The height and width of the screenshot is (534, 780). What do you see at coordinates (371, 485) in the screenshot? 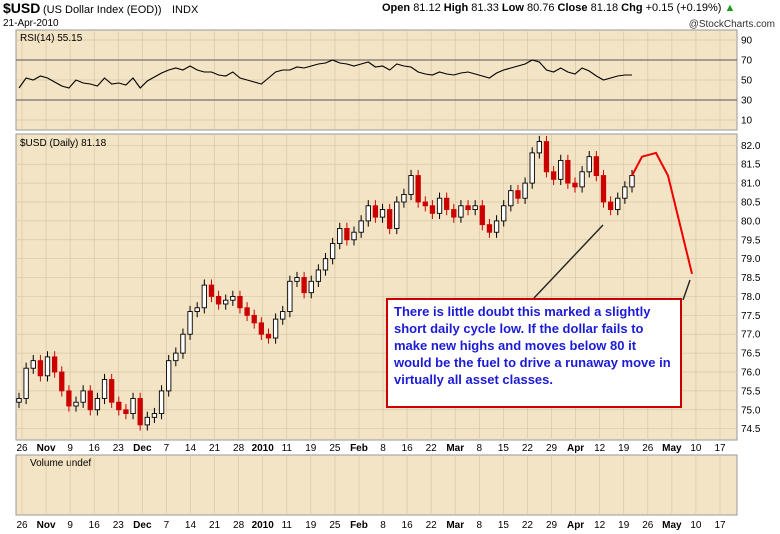
I see `volume-gridlines` at bounding box center [371, 485].